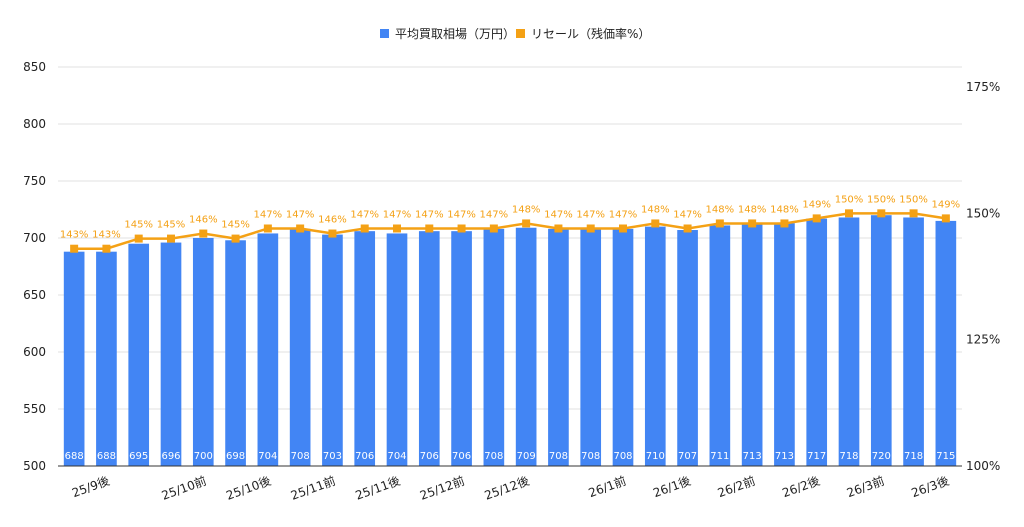 Image resolution: width=1024 pixels, height=527 pixels. Describe the element at coordinates (655, 456) in the screenshot. I see `bar-value-label: 710` at that location.